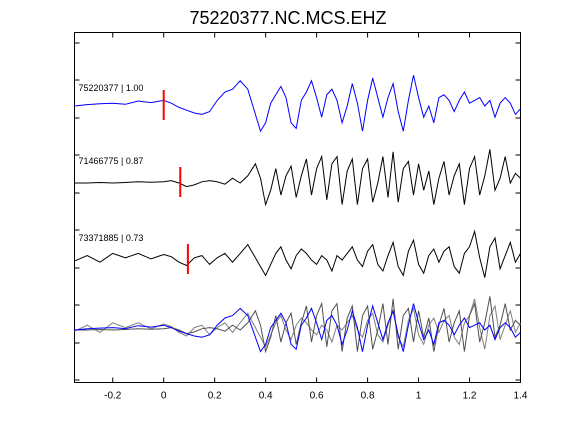  I want to click on x-tick-label: 0.8, so click(368, 396).